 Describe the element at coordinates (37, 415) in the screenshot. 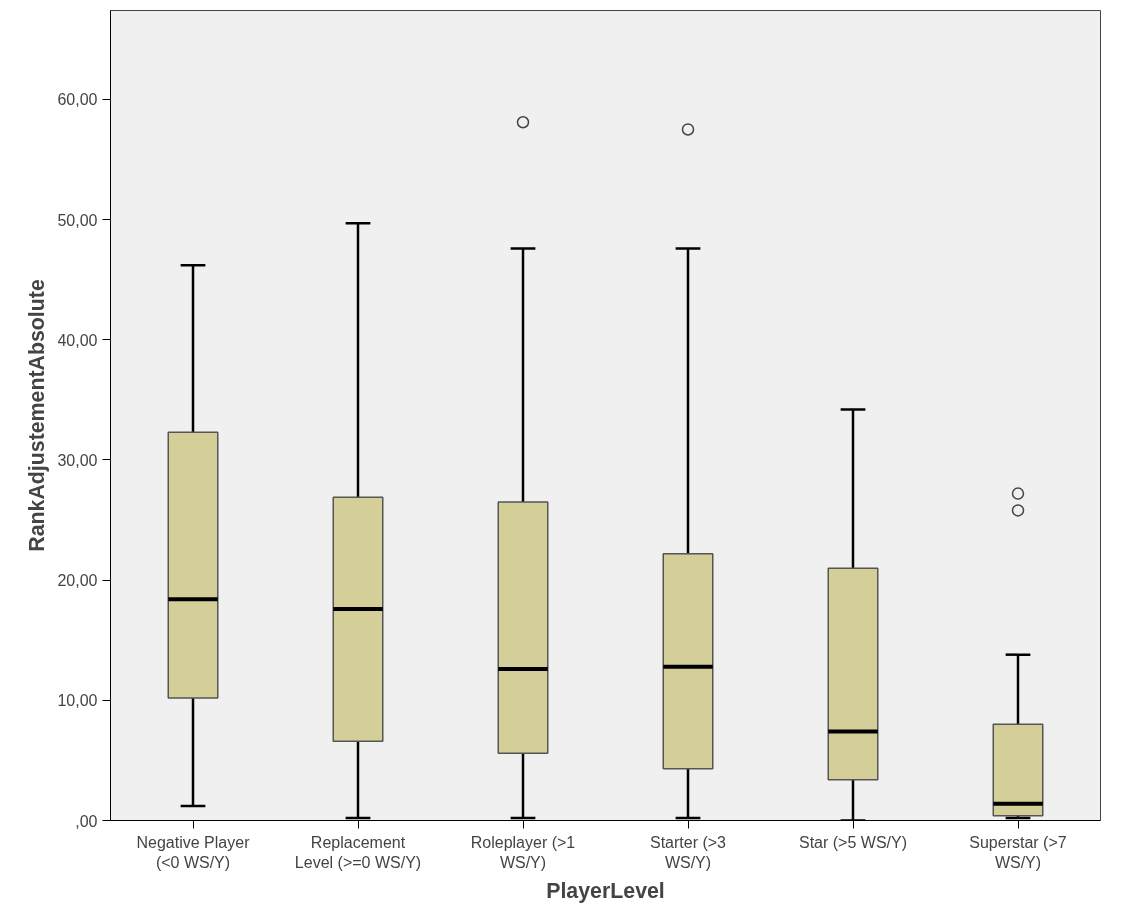

I see `y-axis-title: RankAdjustementAbsolute` at that location.